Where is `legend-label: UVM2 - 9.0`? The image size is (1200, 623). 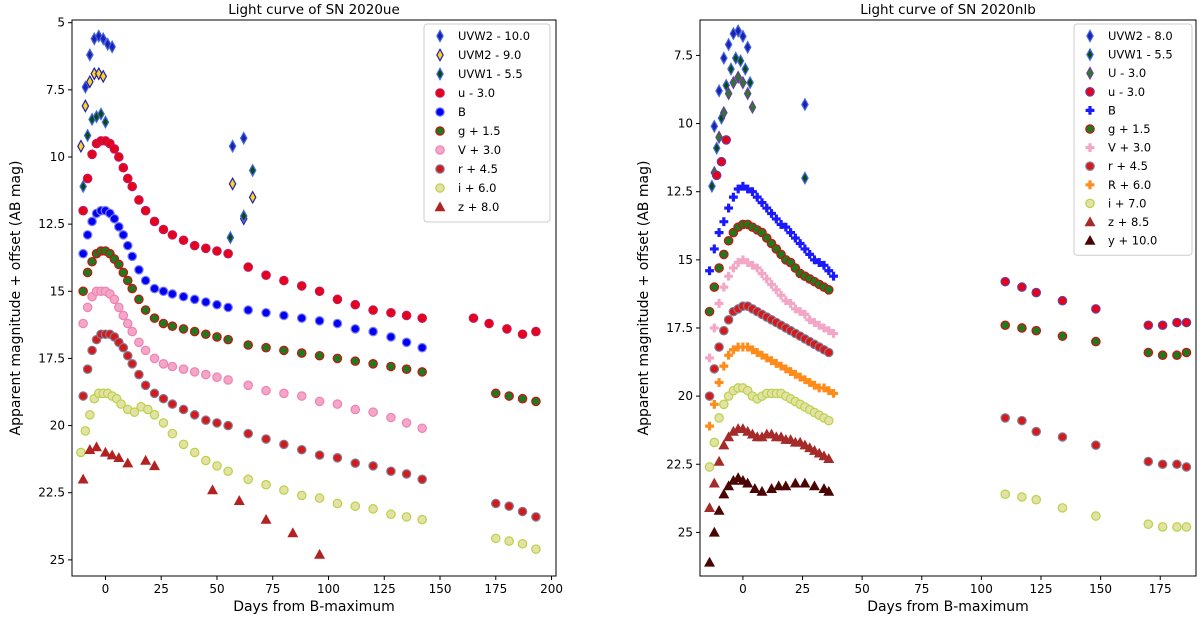
legend-label: UVM2 - 9.0 is located at coordinates (489, 55).